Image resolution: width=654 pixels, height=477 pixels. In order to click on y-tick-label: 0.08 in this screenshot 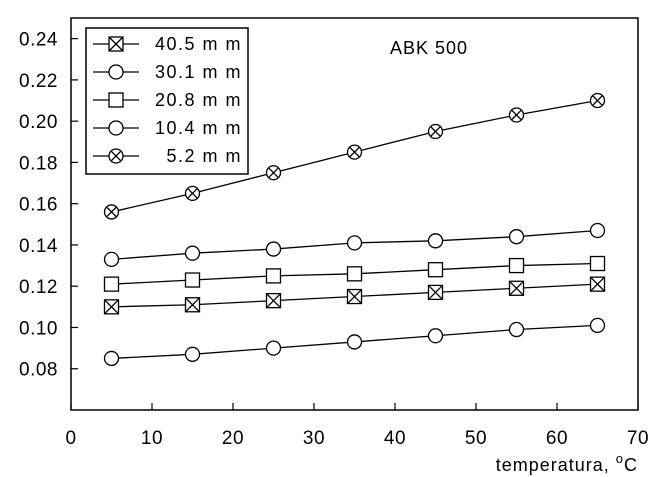, I will do `click(38, 370)`.